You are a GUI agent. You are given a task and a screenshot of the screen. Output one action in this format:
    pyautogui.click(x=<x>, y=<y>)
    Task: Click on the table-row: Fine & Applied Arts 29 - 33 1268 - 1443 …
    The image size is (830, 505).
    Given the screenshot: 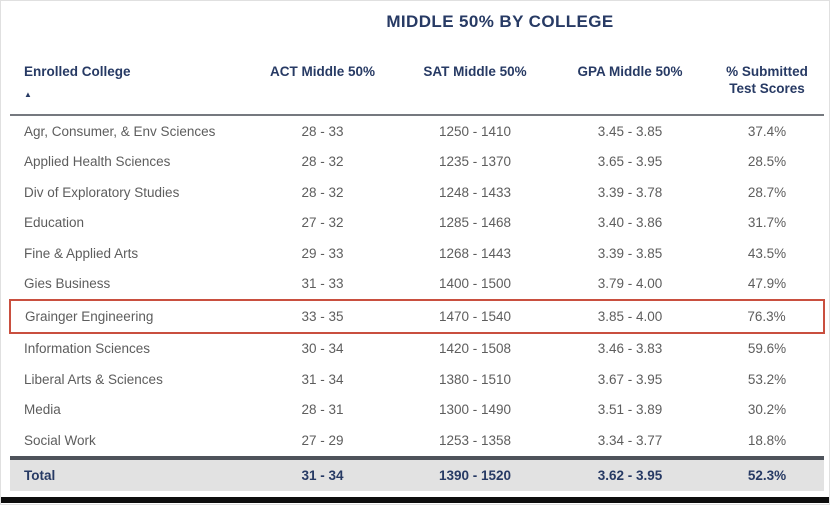 What is the action you would take?
    pyautogui.click(x=417, y=253)
    